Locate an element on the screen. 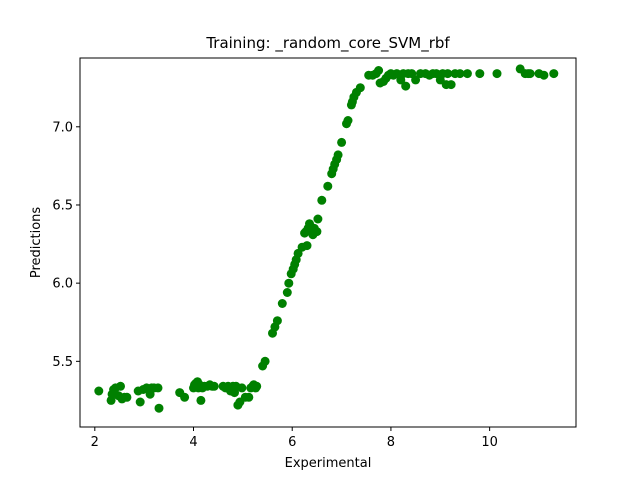 The height and width of the screenshot is (480, 640). y-tick-label: 7.0 is located at coordinates (62, 127).